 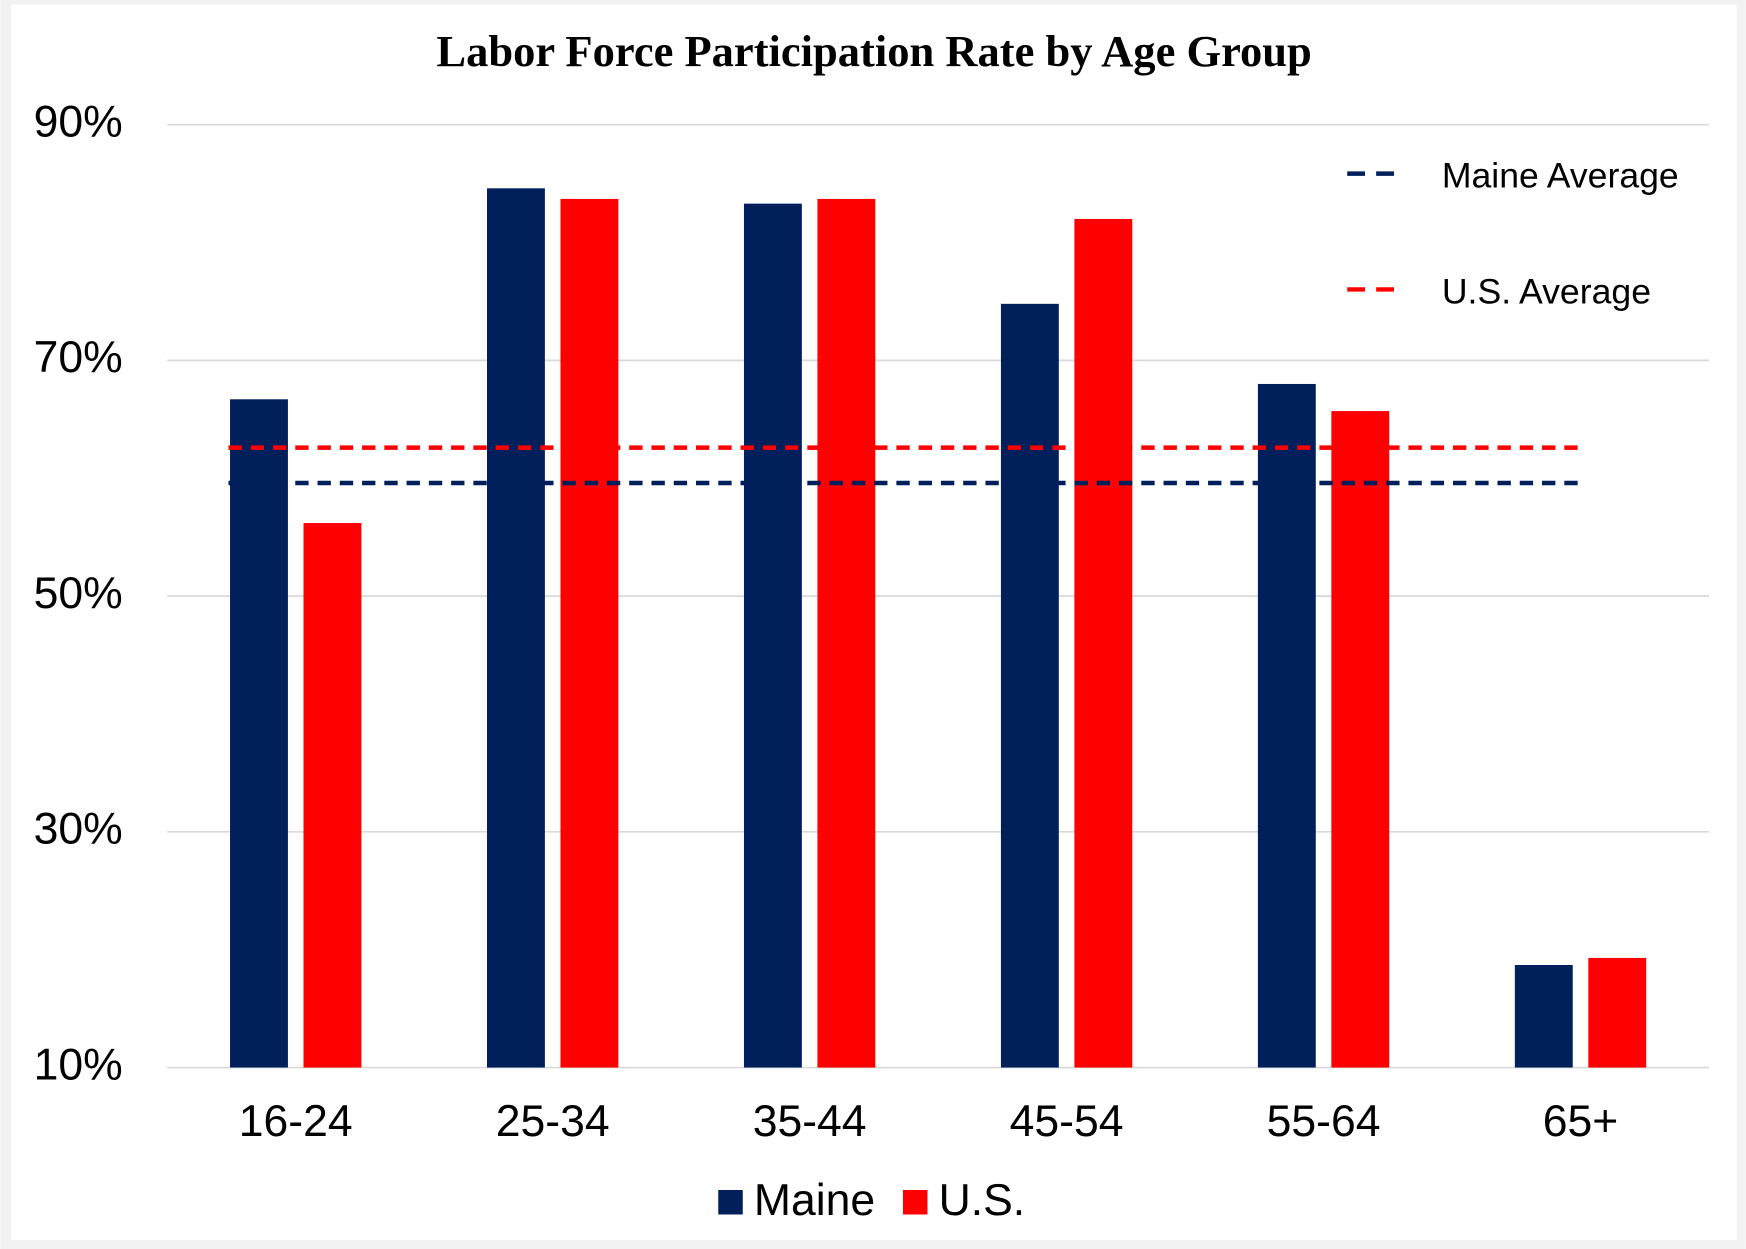 What do you see at coordinates (296, 1121) in the screenshot?
I see `x-tick-label: 16-24` at bounding box center [296, 1121].